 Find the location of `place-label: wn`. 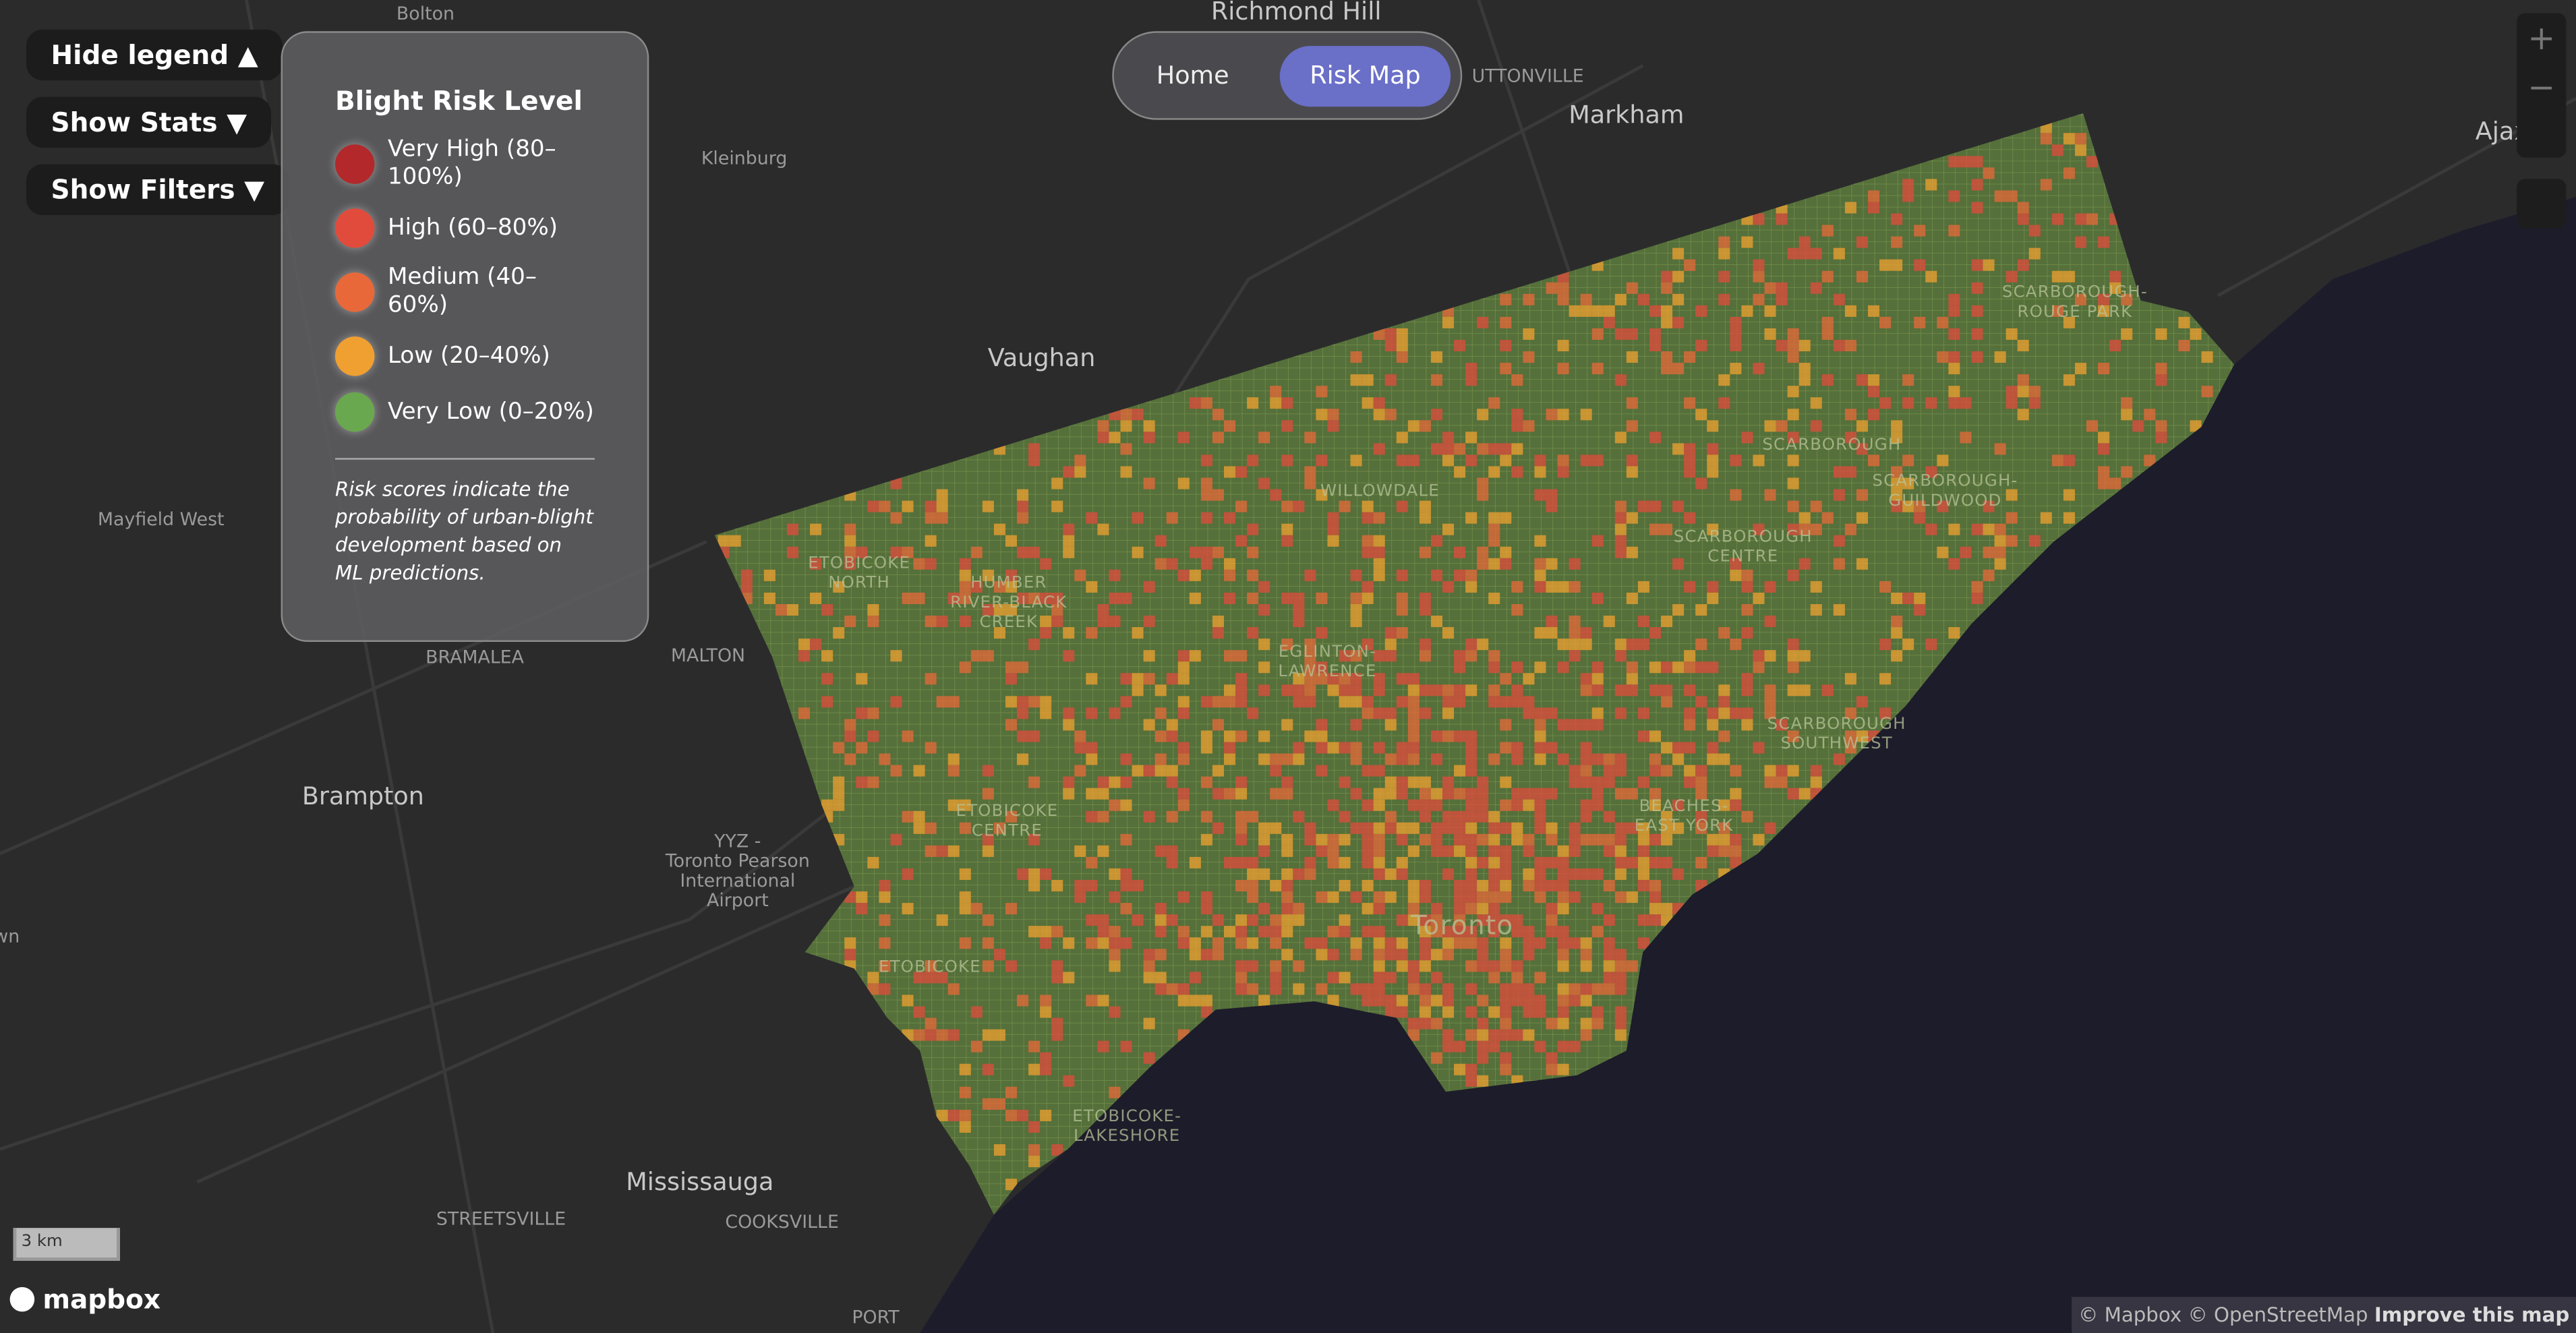

place-label: wn is located at coordinates (10, 936).